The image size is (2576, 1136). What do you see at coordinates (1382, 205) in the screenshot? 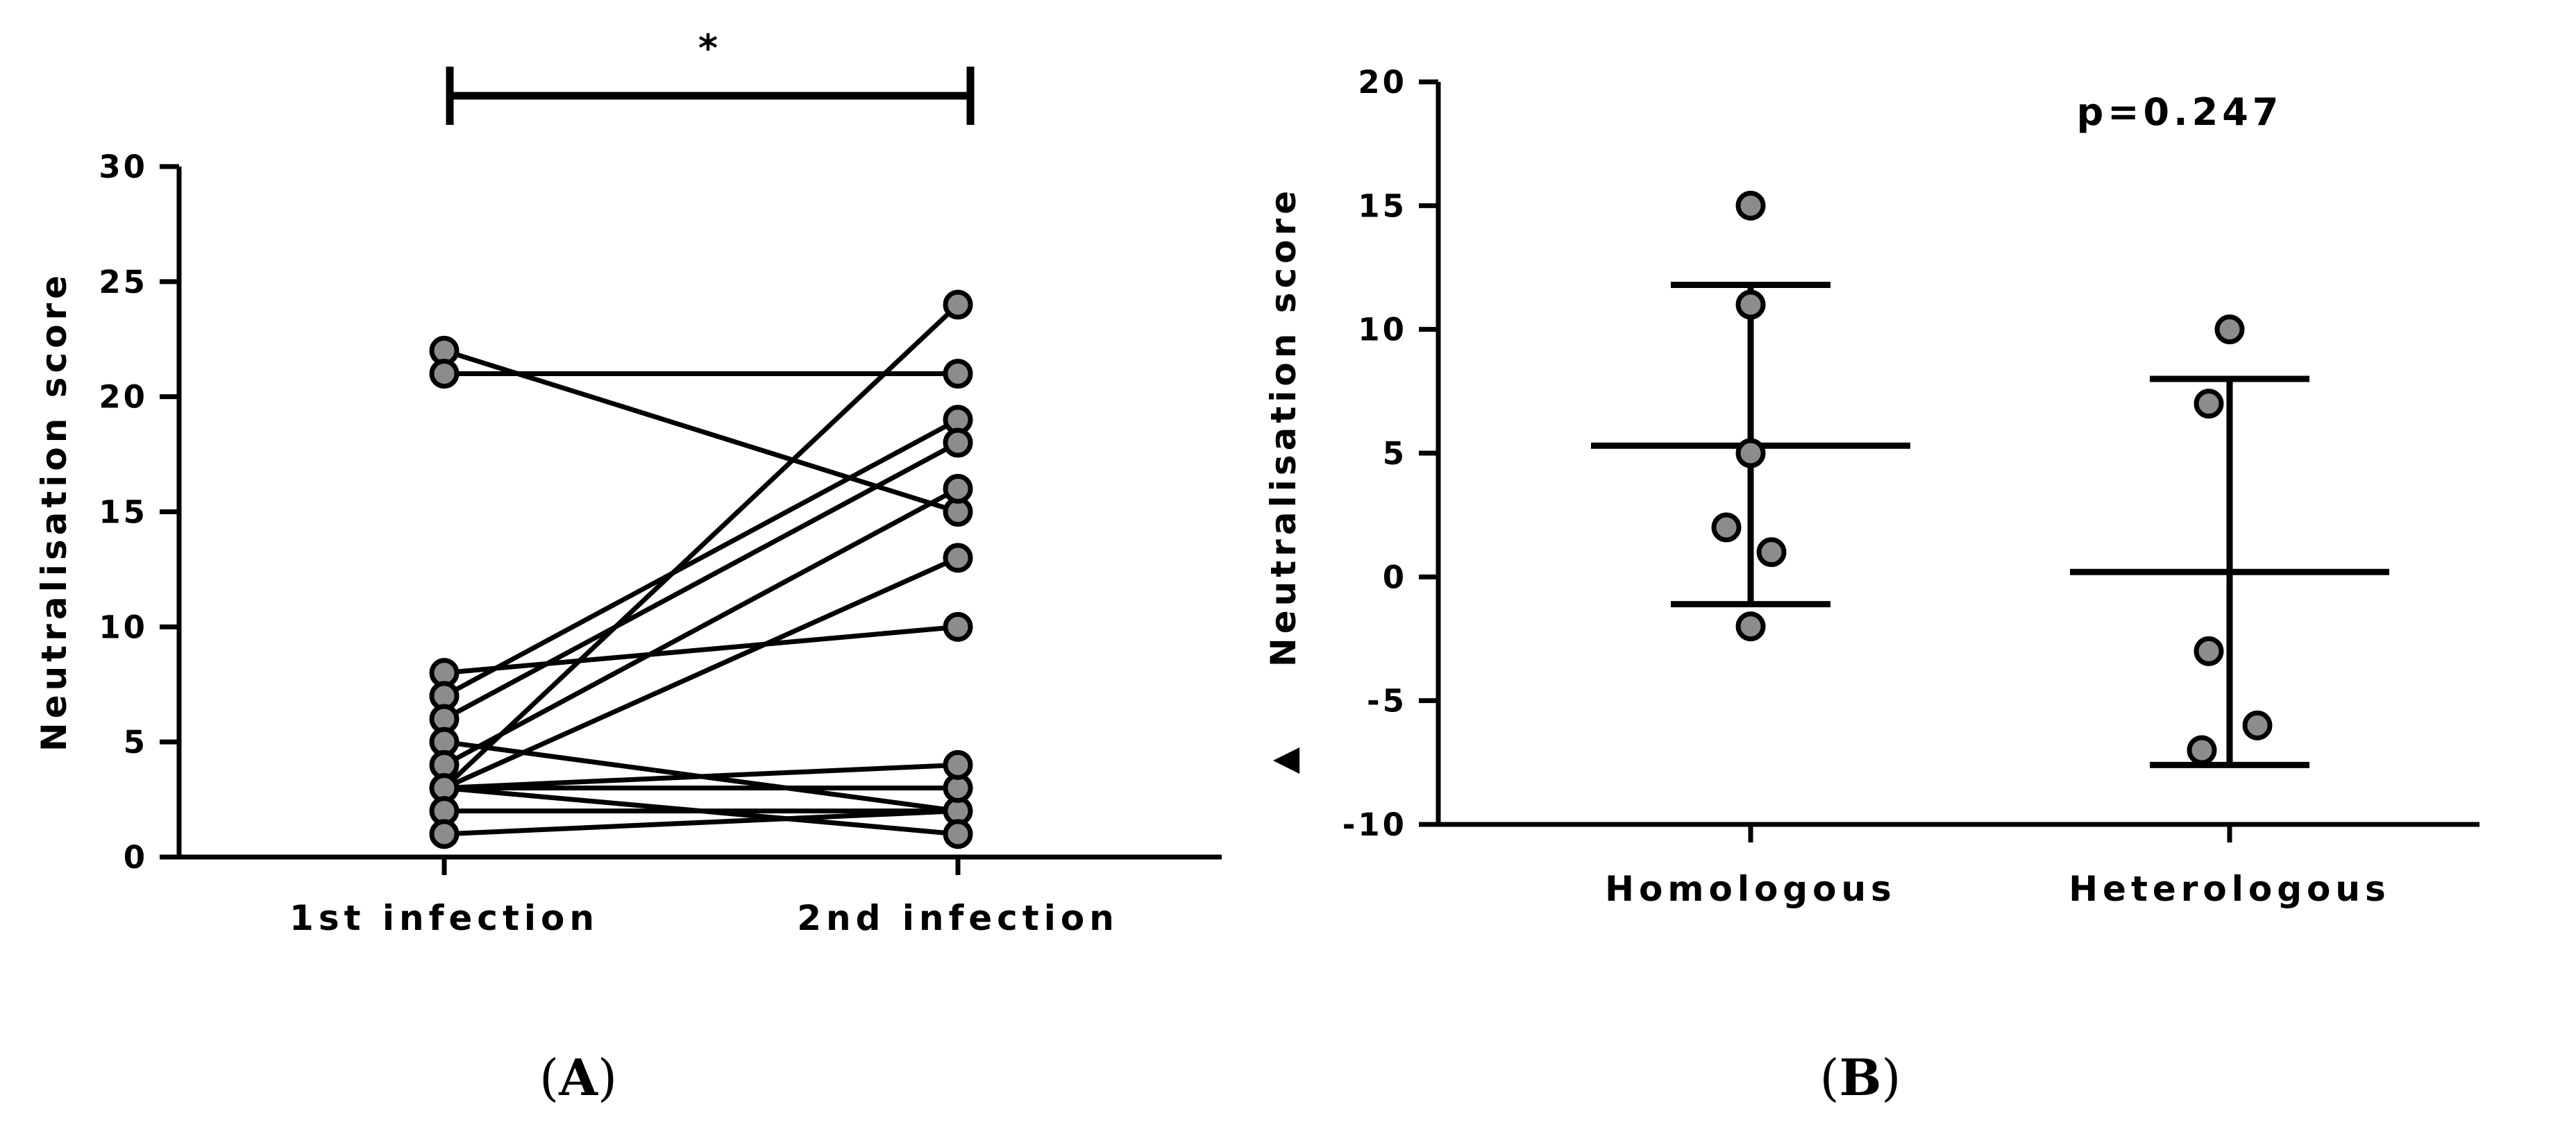
I see `panel-b-y-tick-label: 15` at bounding box center [1382, 205].